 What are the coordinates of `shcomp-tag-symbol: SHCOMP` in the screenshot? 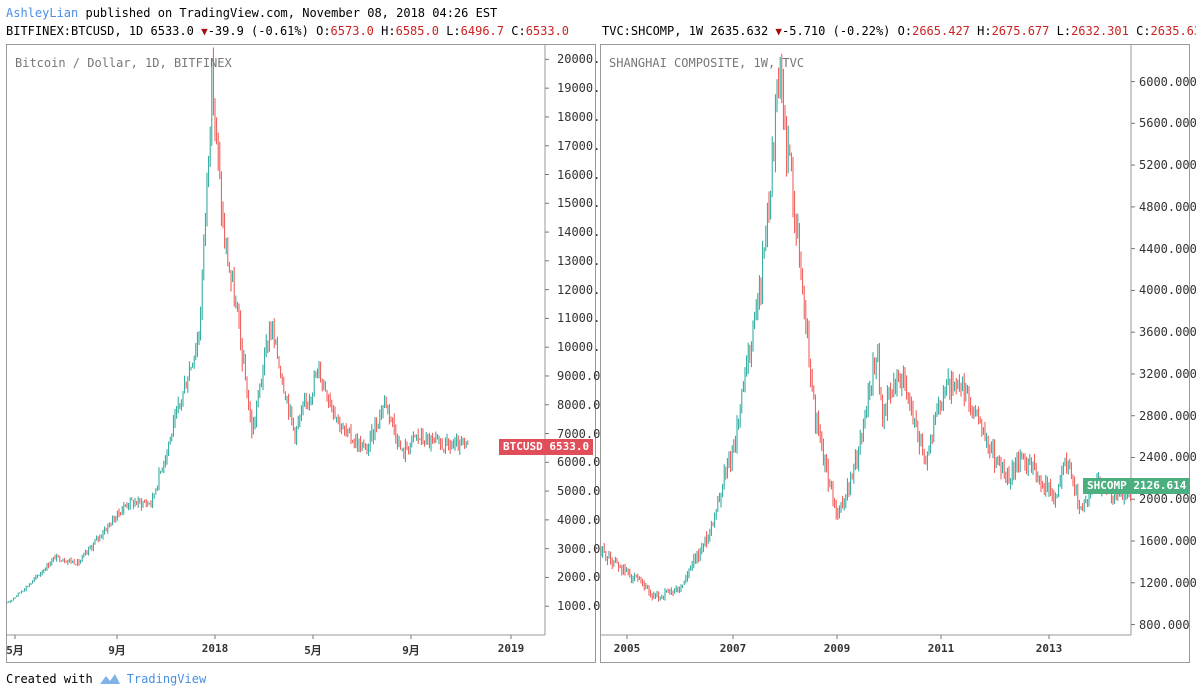 It's located at (1107, 486).